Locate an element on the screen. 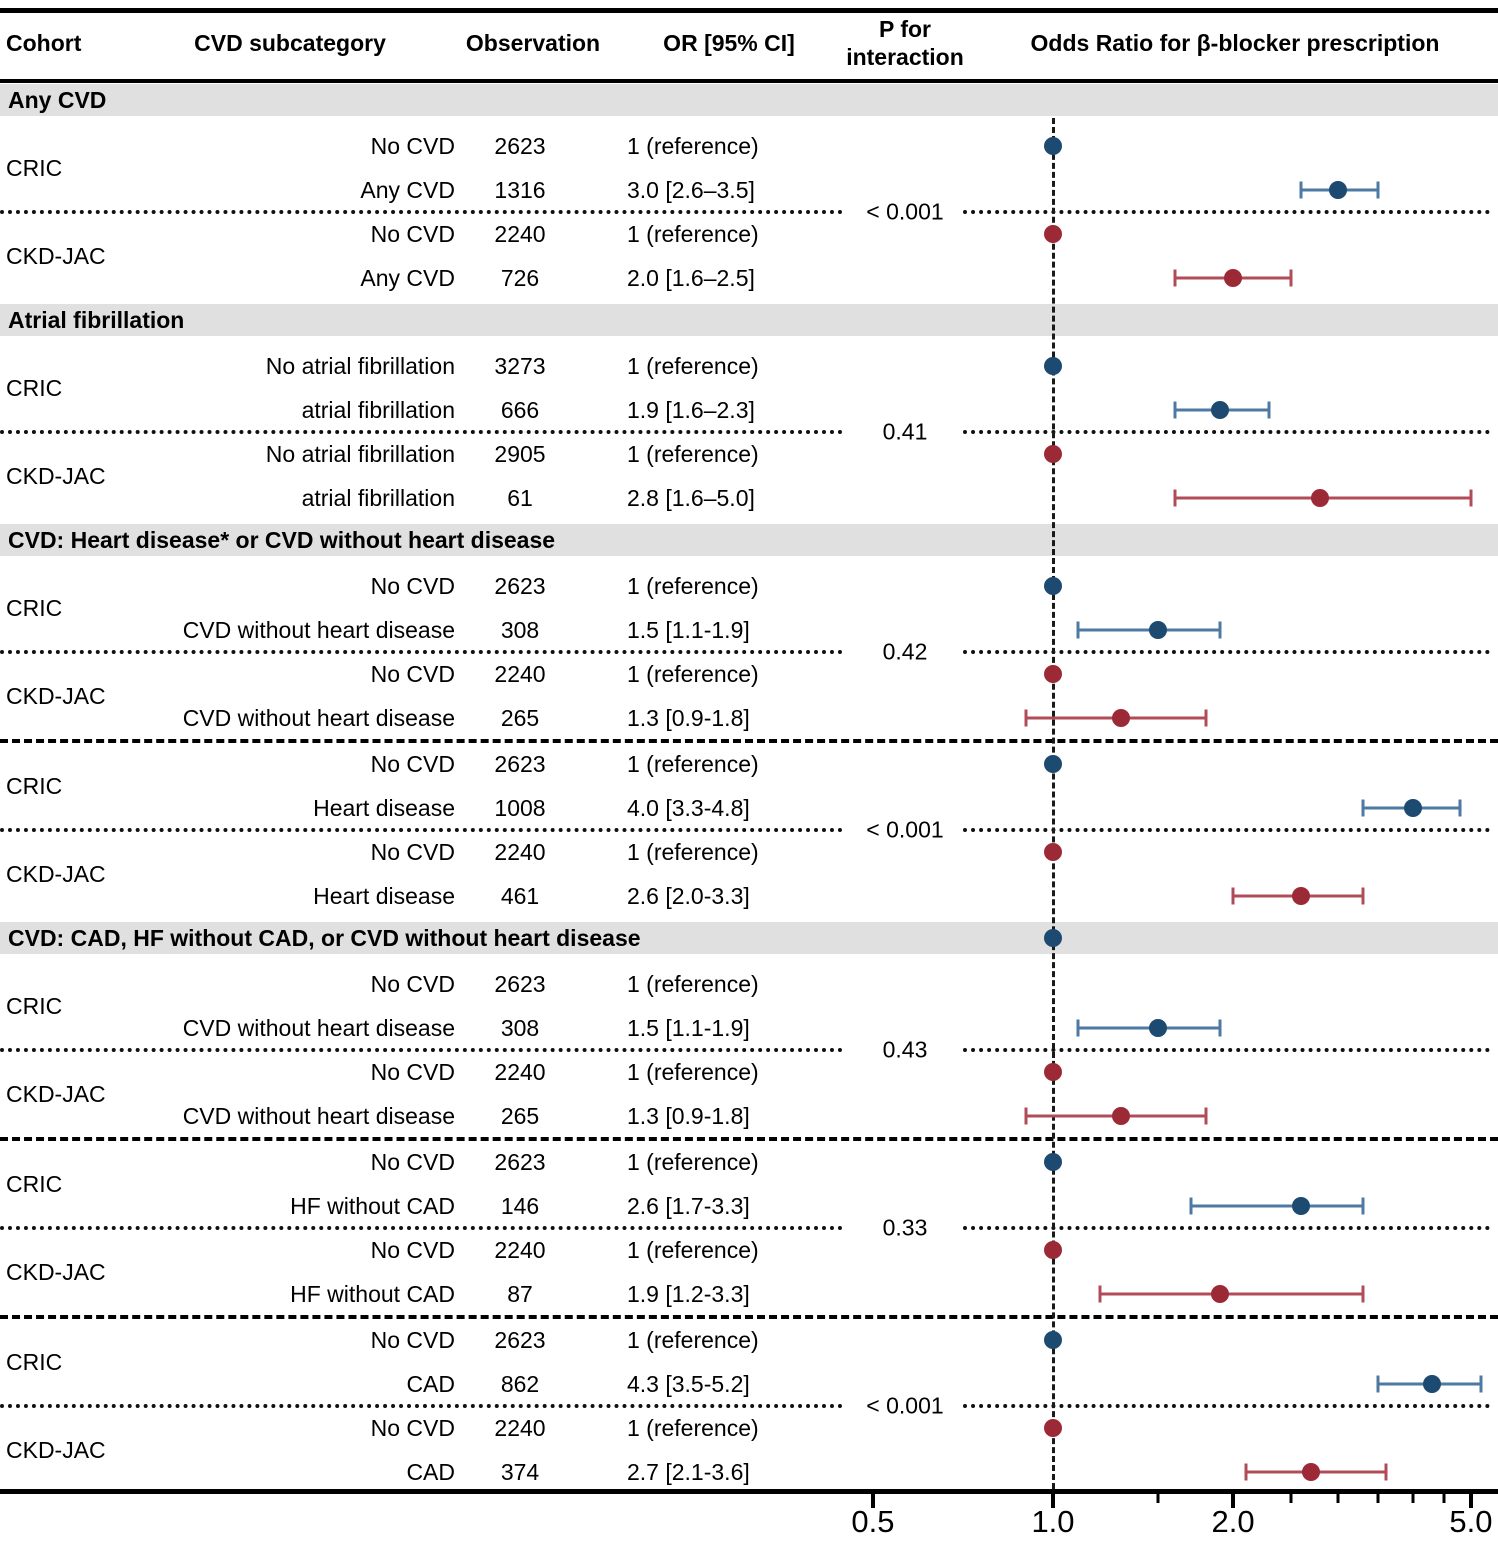 Image resolution: width=1498 pixels, height=1545 pixels. section-title: Any CVD is located at coordinates (57, 100).